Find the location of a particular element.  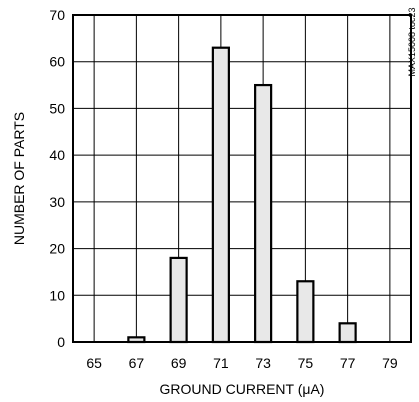

y-tick-label: 10 is located at coordinates (57, 295).